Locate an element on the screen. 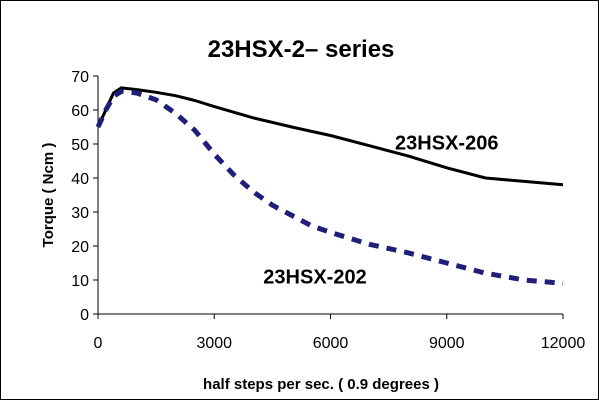 Image resolution: width=599 pixels, height=400 pixels. y-tick-label: 30 is located at coordinates (80, 213).